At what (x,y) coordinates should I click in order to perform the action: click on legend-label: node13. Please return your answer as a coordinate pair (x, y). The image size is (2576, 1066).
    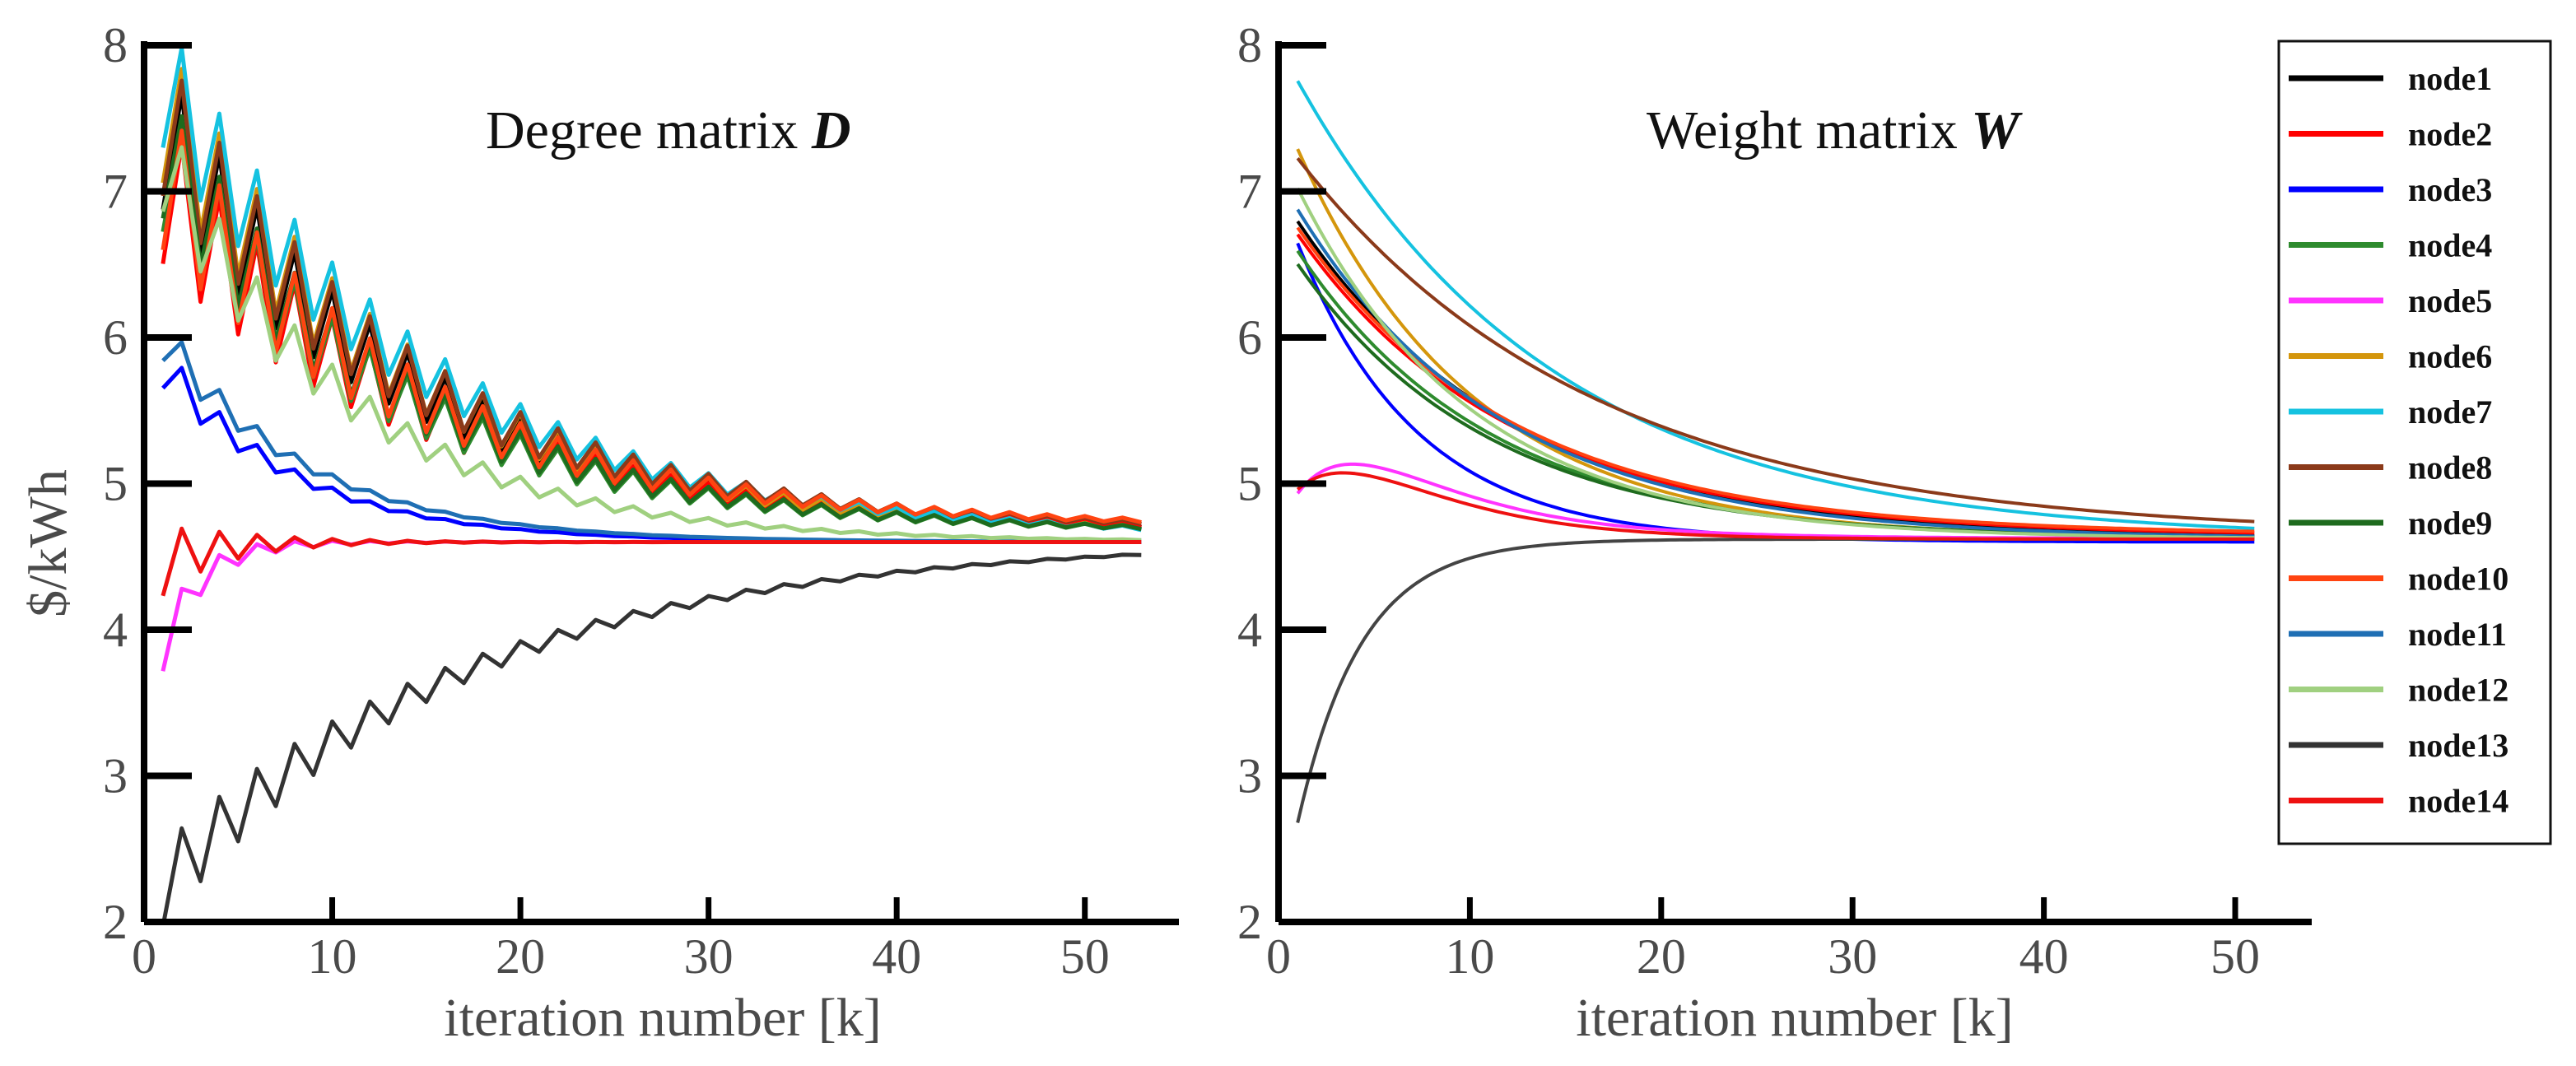
    Looking at the image, I should click on (2458, 745).